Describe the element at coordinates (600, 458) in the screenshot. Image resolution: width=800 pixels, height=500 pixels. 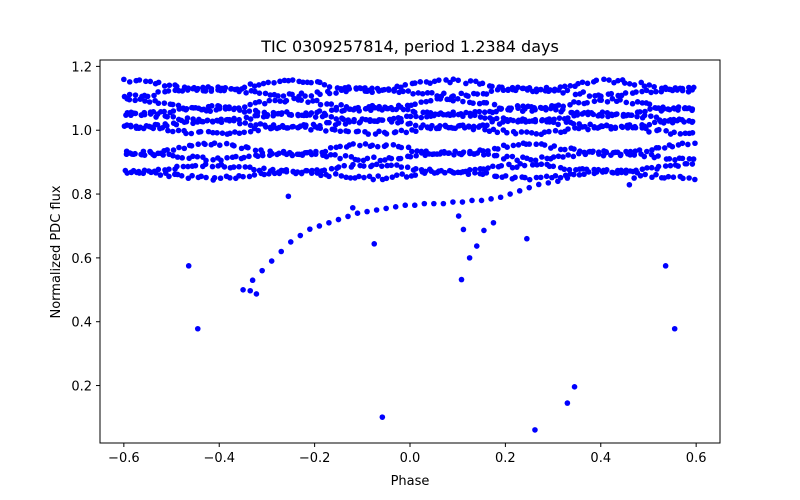
I see `x-tick-label: 0.4` at that location.